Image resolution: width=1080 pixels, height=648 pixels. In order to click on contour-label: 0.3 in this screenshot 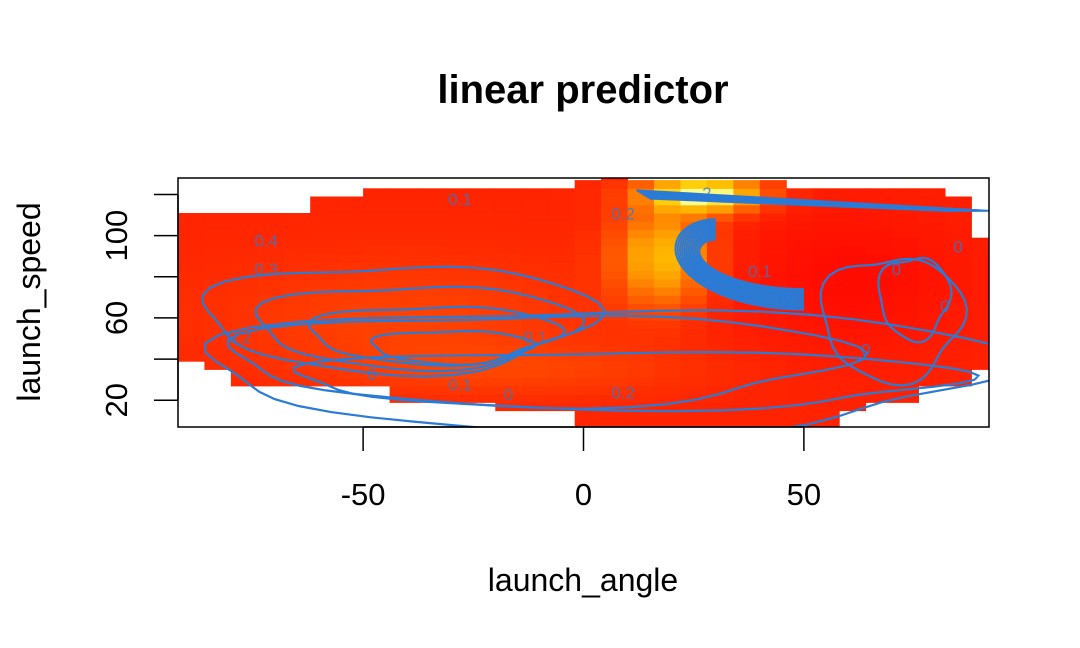, I will do `click(266, 269)`.